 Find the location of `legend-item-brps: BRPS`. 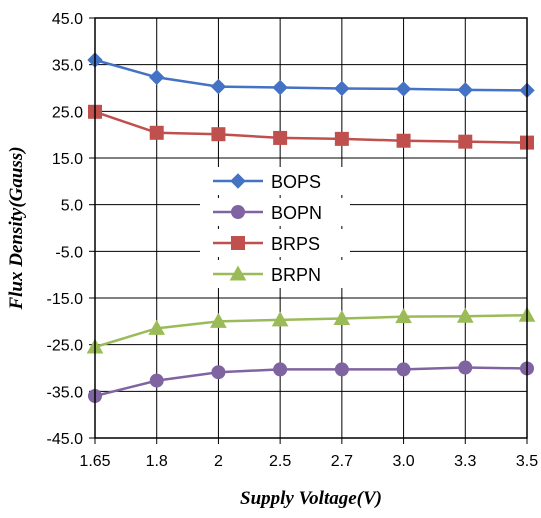

legend-item-brps: BRPS is located at coordinates (275, 243).